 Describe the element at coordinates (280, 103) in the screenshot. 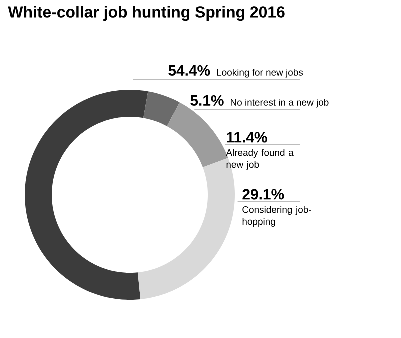

I see `slice-label: No interest in a new job` at that location.